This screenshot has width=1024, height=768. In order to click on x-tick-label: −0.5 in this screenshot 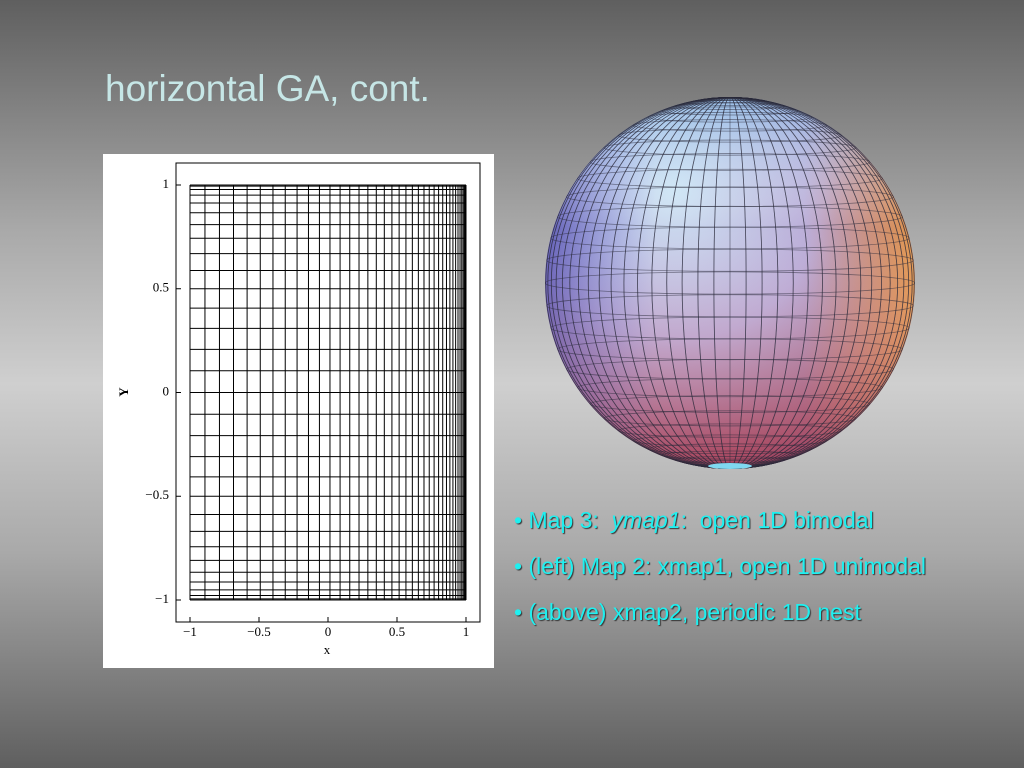, I will do `click(259, 631)`.